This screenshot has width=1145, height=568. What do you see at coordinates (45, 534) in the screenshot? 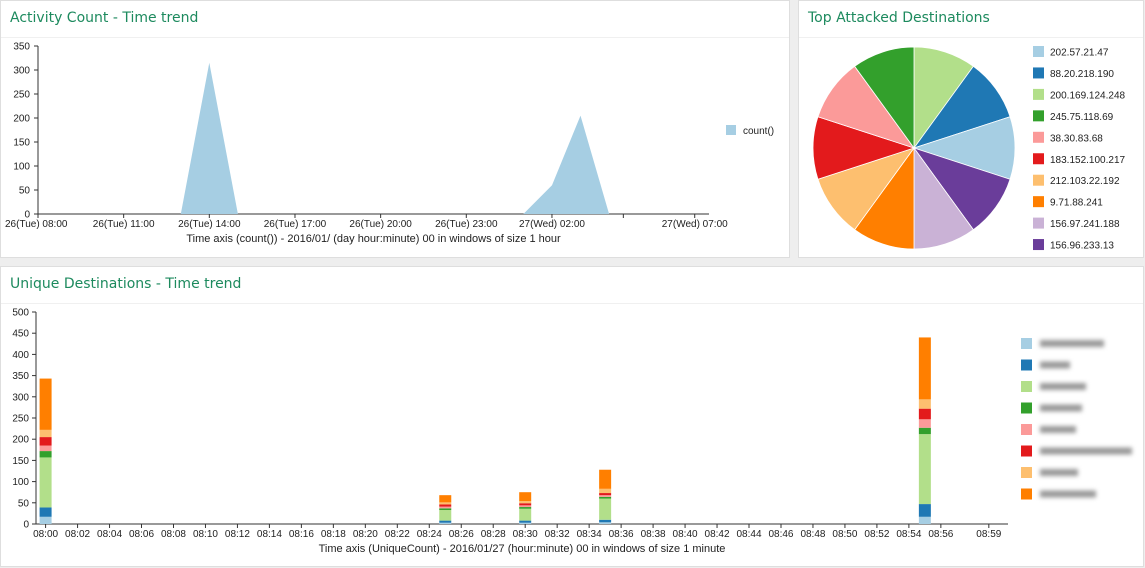
I see `x-tick-label: 08:00` at bounding box center [45, 534].